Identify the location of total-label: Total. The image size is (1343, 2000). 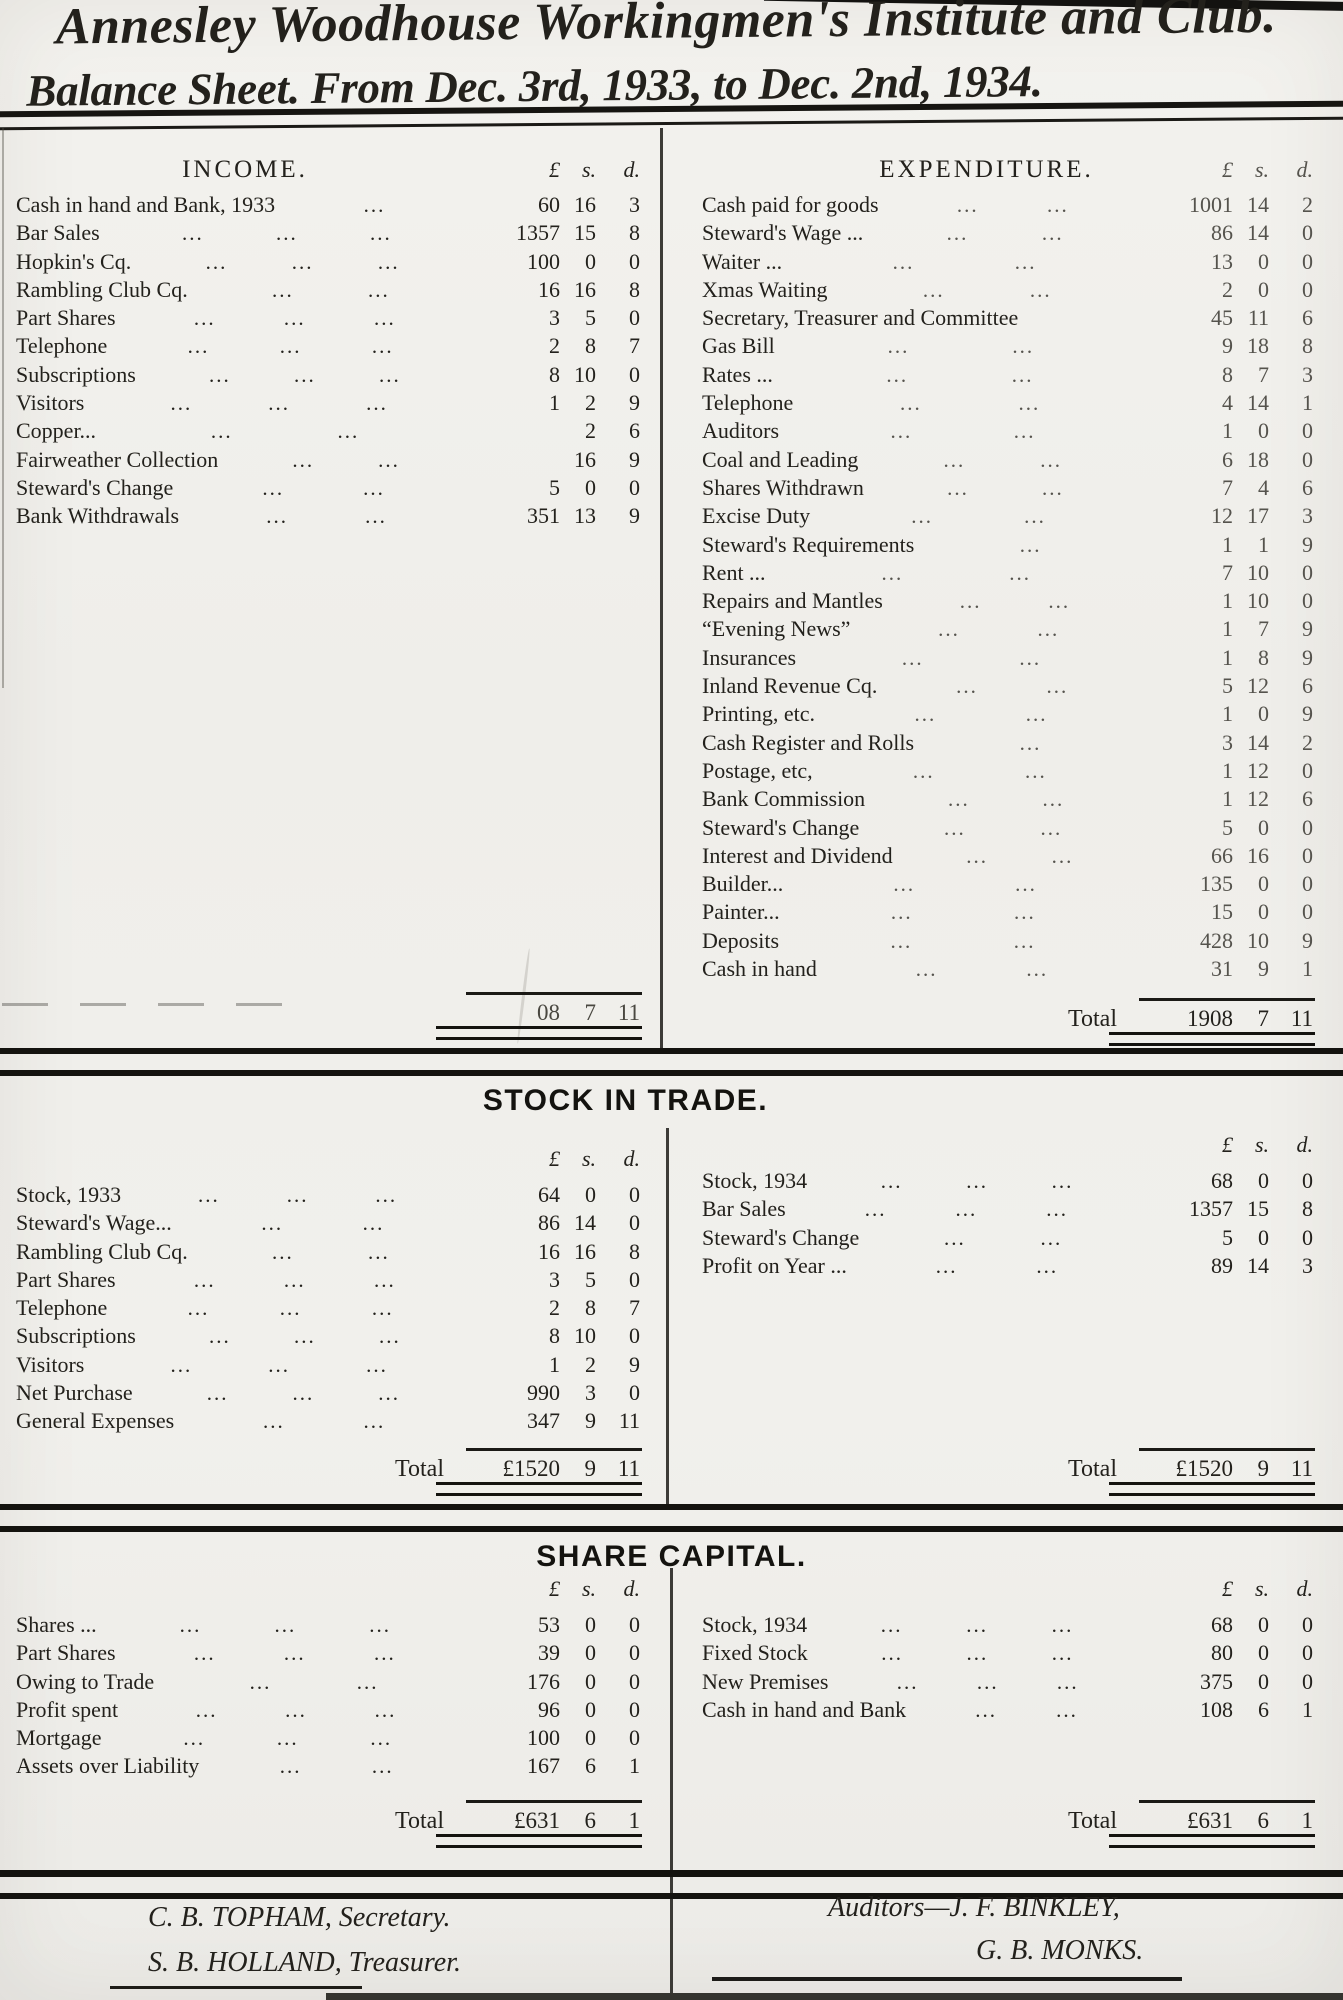
(1092, 1469).